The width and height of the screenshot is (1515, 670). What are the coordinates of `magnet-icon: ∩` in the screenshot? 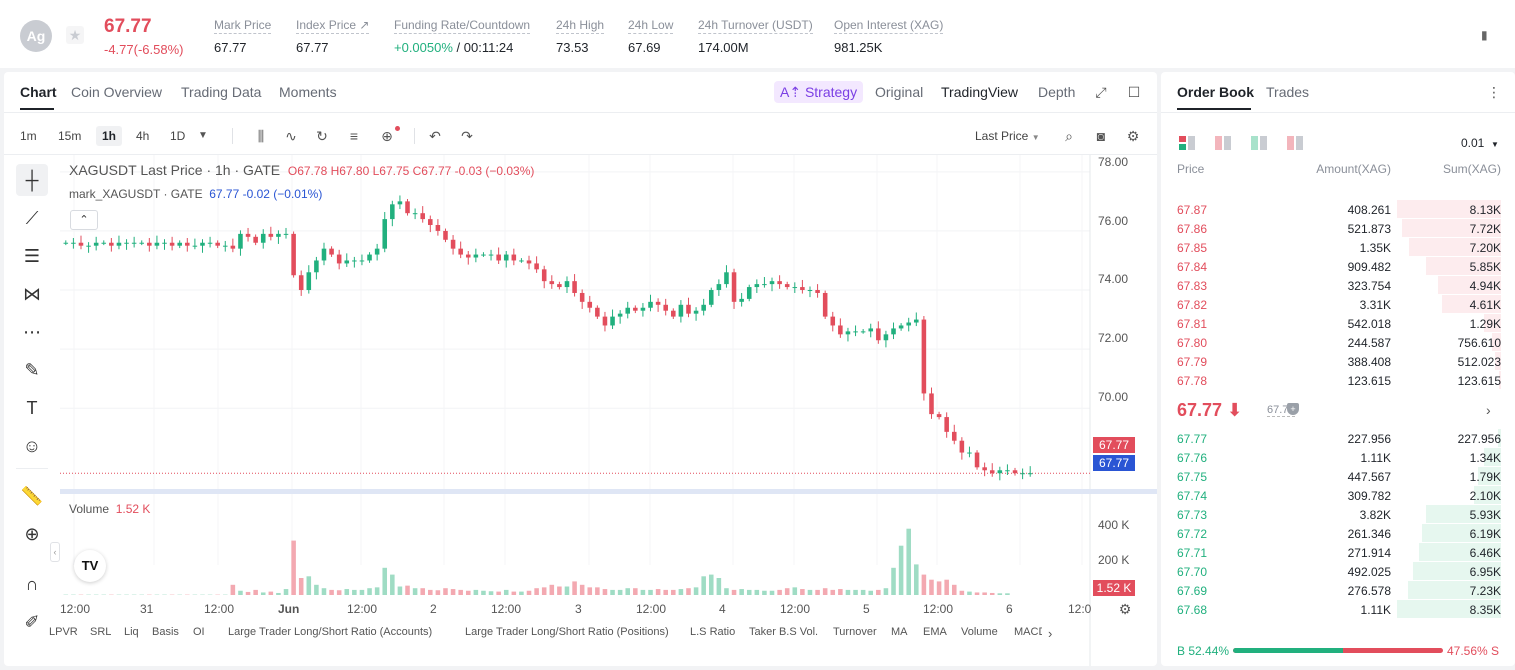 It's located at (32, 584).